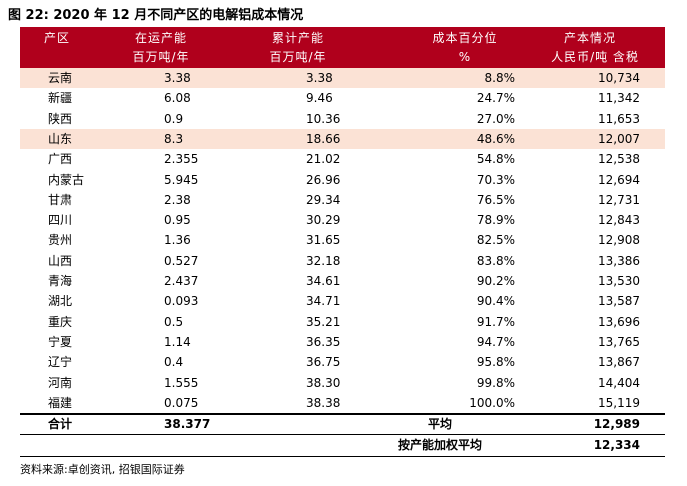  Describe the element at coordinates (60, 321) in the screenshot. I see `table-cell: 重庆` at that location.